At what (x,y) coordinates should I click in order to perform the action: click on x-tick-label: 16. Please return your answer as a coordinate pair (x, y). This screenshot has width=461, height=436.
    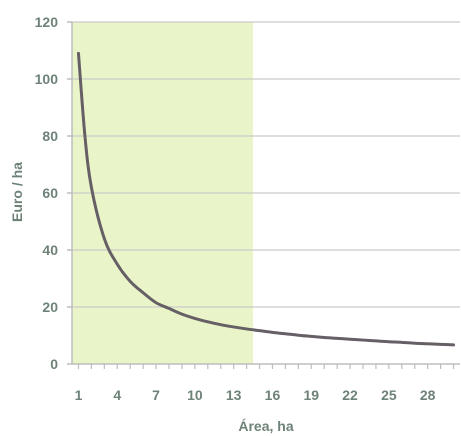
    Looking at the image, I should click on (273, 395).